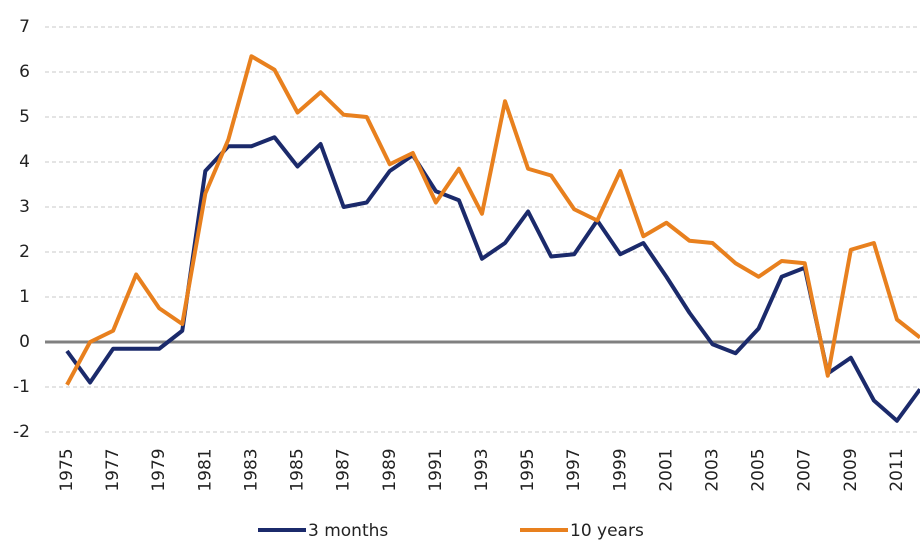  Describe the element at coordinates (528, 469) in the screenshot. I see `x-tick-label: 1995` at that location.